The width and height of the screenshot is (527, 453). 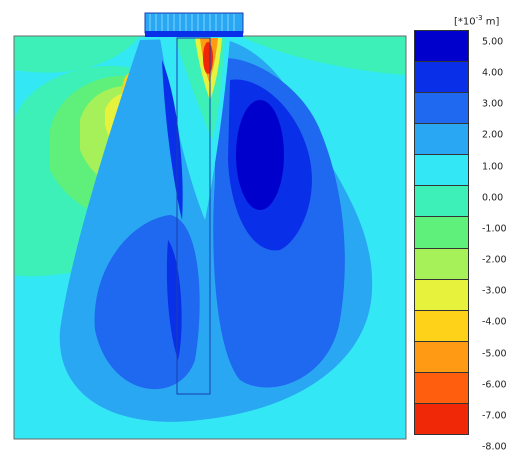 I want to click on legend-tick-label: 5.00, so click(x=493, y=42).